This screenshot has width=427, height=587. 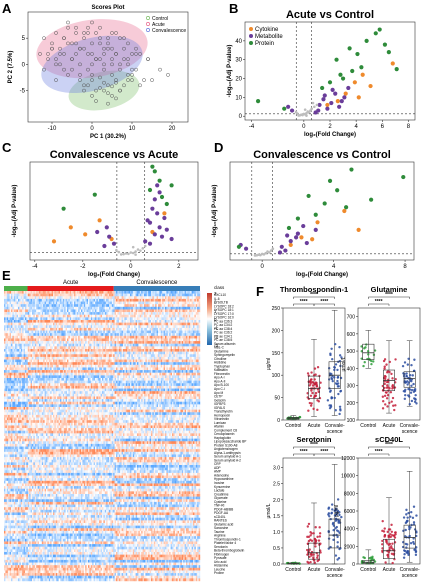 What do you see at coordinates (6, 275) in the screenshot?
I see `panel-label-e: E` at bounding box center [6, 275].